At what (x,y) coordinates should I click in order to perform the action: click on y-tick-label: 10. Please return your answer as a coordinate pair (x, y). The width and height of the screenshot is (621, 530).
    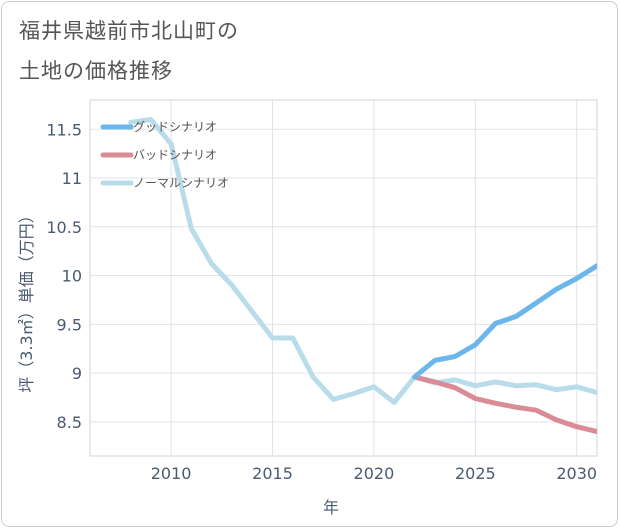
    Looking at the image, I should click on (72, 276).